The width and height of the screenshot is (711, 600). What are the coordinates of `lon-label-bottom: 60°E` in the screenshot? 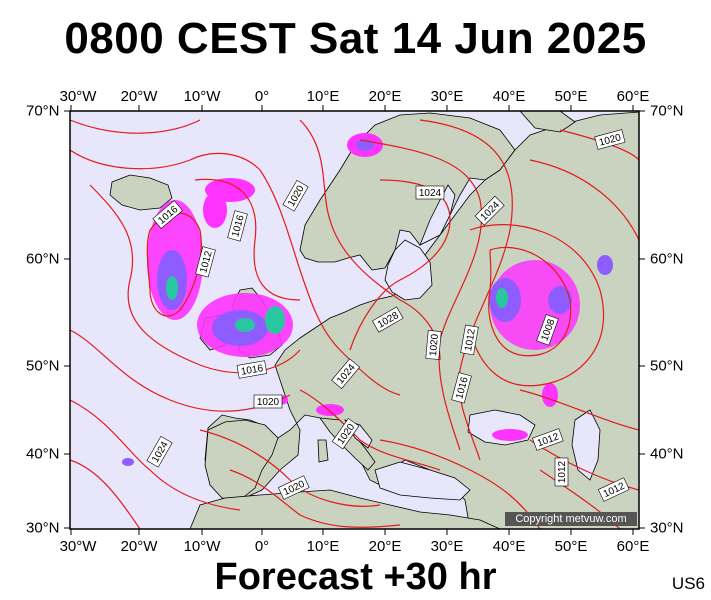 It's located at (633, 546).